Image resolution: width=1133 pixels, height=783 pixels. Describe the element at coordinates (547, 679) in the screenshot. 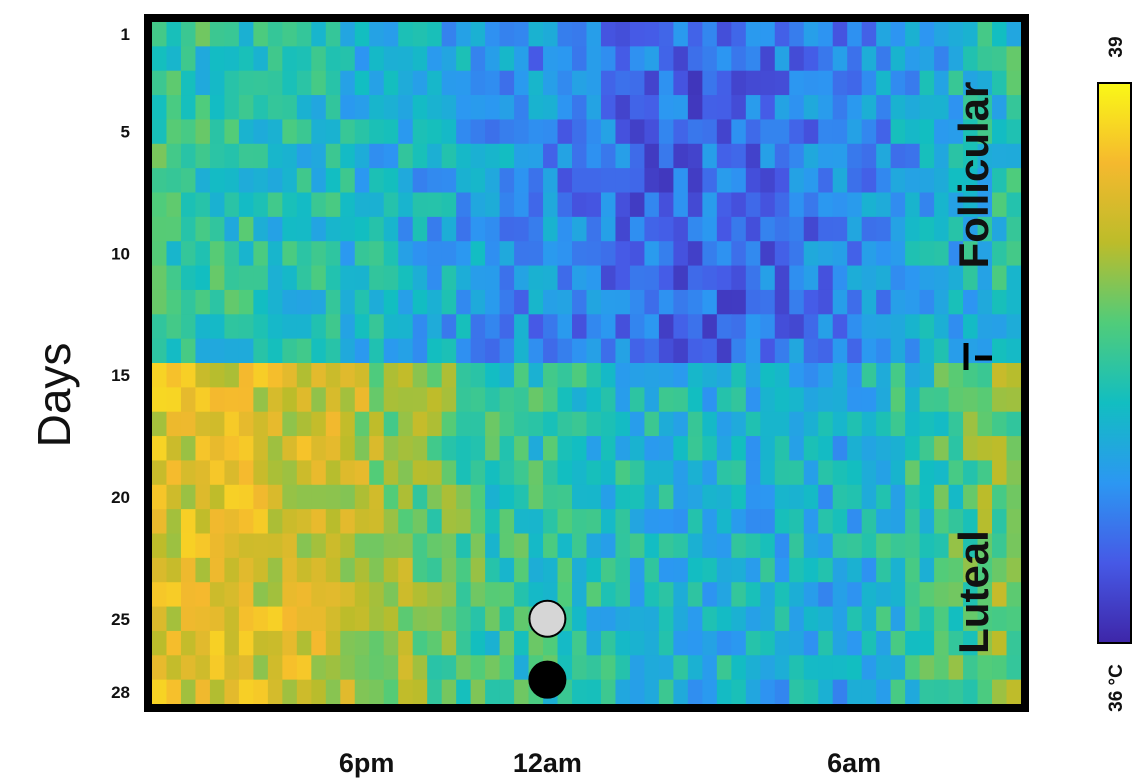

I see `dark-circle-marker` at that location.